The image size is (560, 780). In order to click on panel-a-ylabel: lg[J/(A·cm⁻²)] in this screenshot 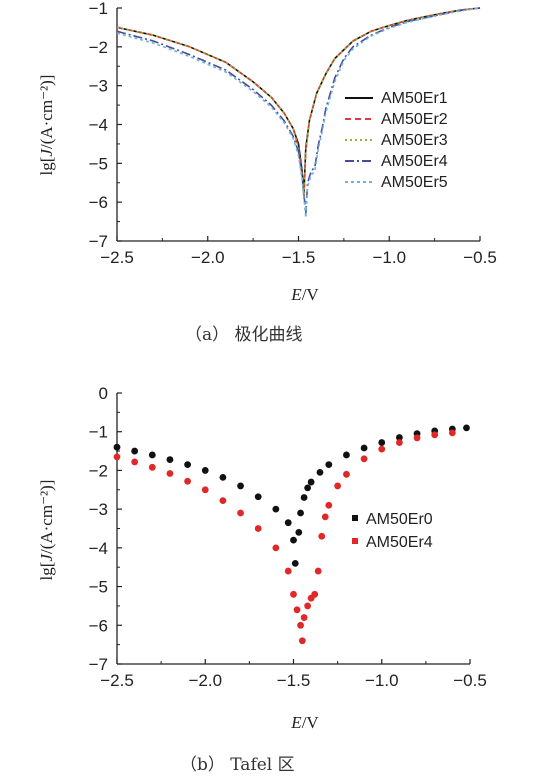, I will do `click(46, 125)`.